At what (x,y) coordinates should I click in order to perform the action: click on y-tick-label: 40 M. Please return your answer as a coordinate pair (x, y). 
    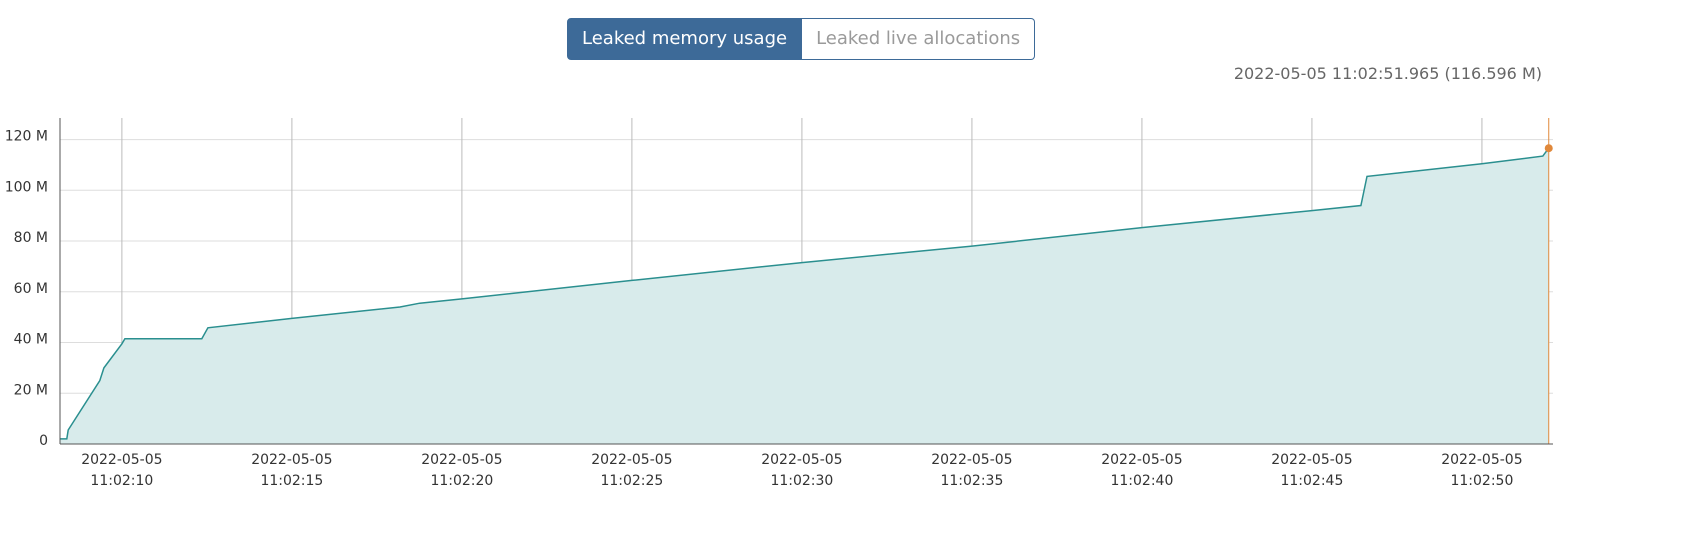
    Looking at the image, I should click on (31, 340).